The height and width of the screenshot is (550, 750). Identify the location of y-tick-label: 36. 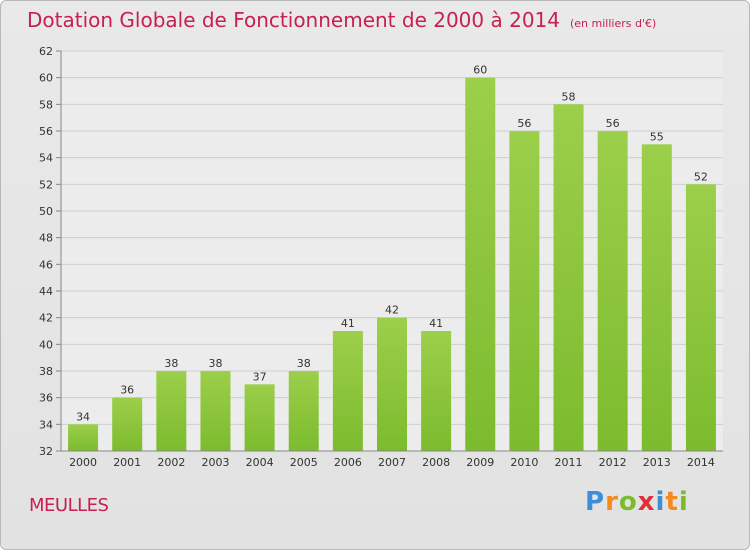
(46, 398).